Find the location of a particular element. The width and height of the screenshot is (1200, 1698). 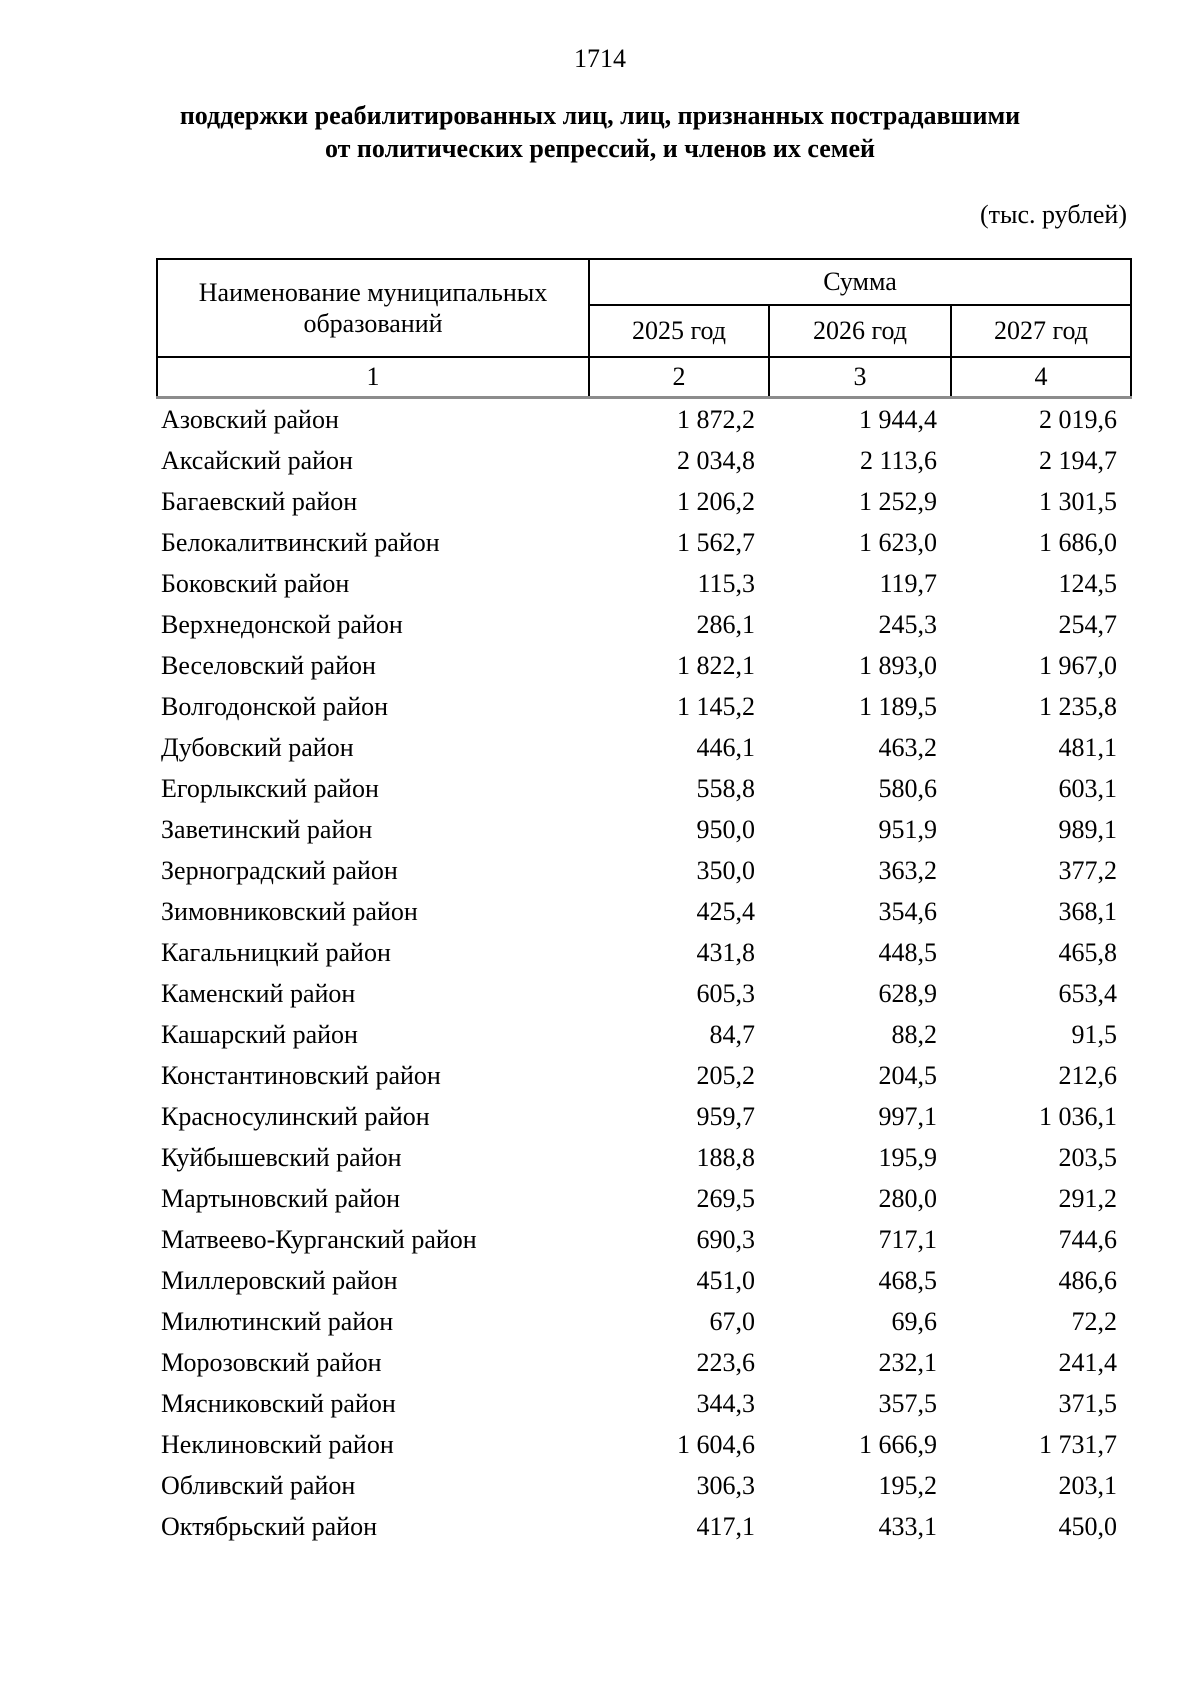

amount-2026: 1 666,9 is located at coordinates (898, 1444).